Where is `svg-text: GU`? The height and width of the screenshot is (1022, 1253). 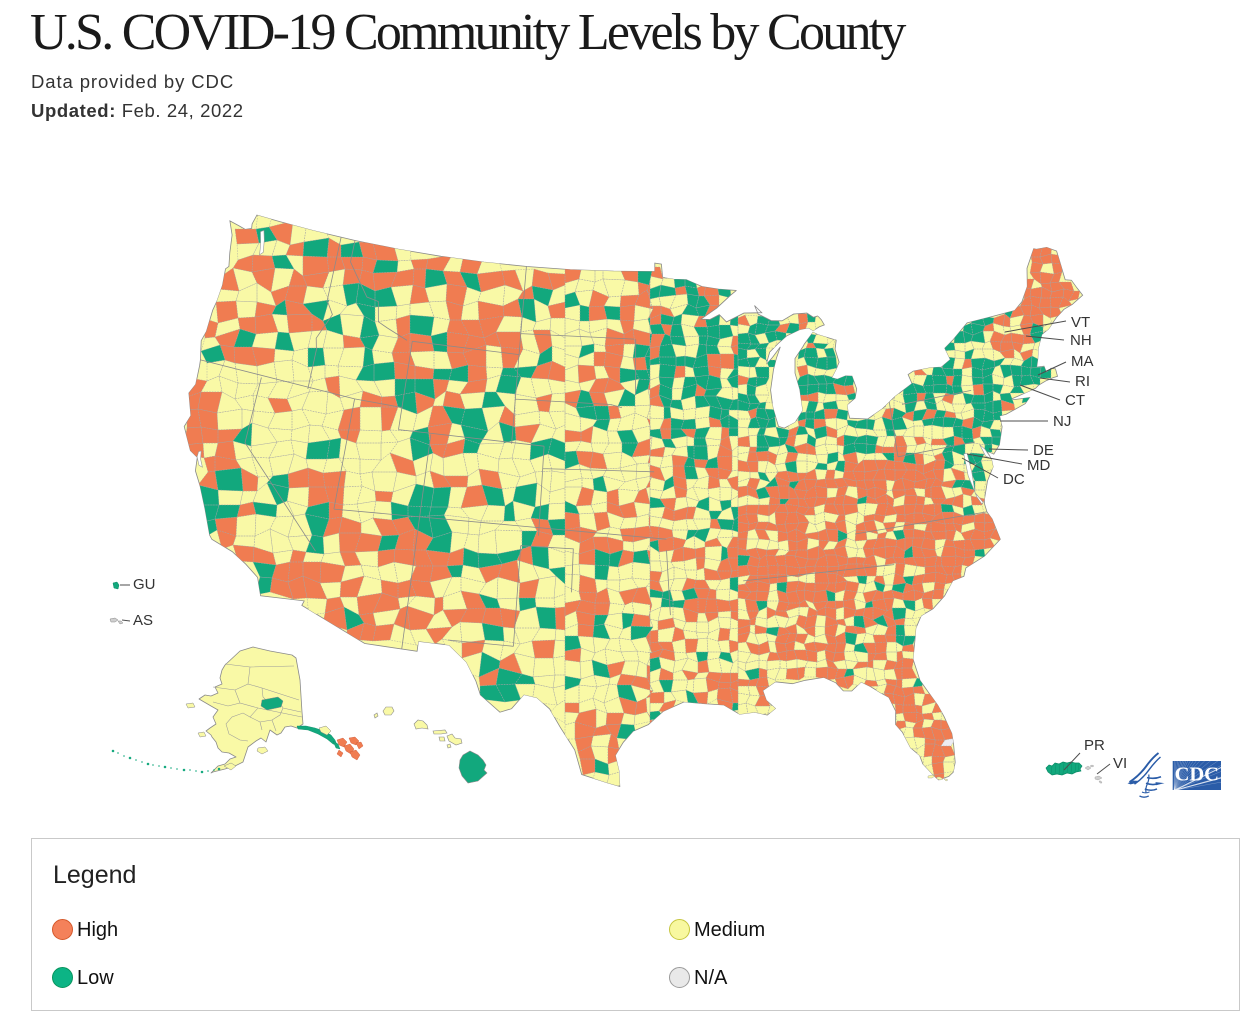
svg-text: GU is located at coordinates (144, 584).